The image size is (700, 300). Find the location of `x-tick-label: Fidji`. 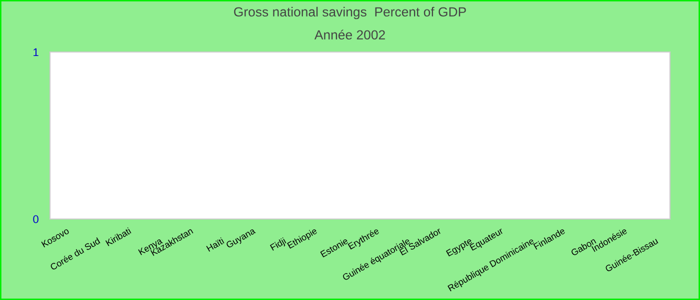

x-tick-label: Fidji is located at coordinates (279, 244).